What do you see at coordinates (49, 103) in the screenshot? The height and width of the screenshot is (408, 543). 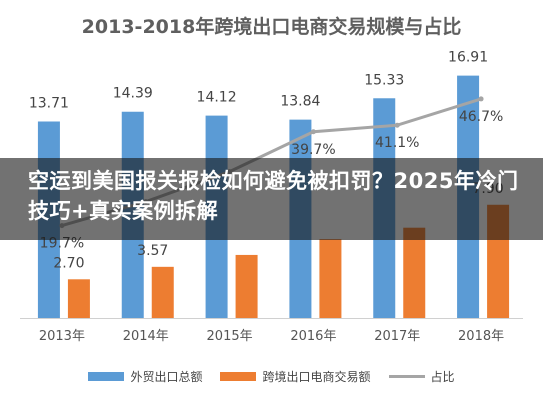 I see `data-label-export-total: 13.71` at bounding box center [49, 103].